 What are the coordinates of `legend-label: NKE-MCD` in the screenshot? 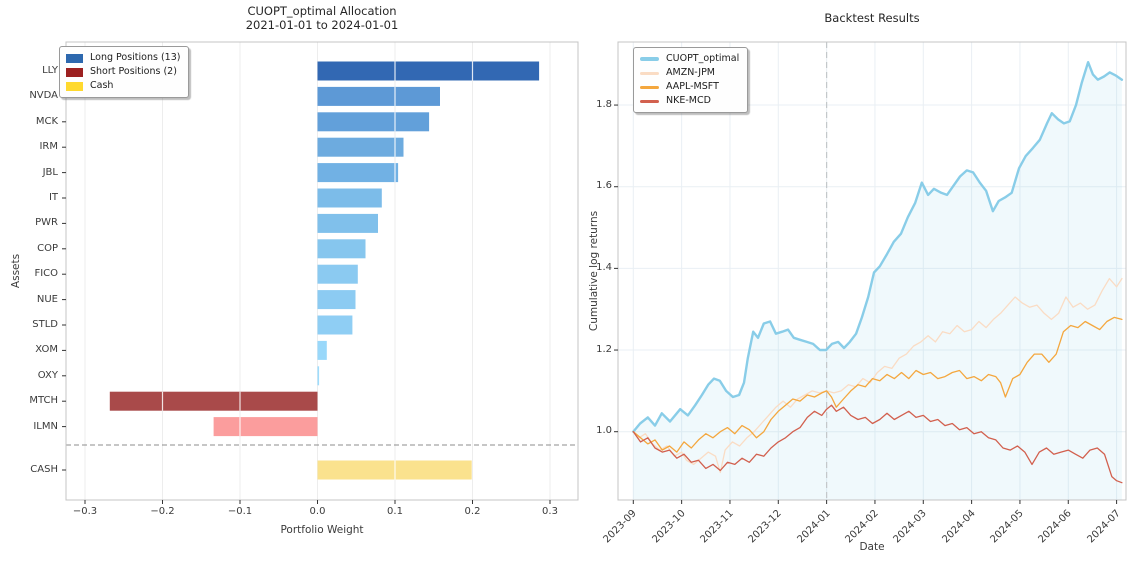 It's located at (688, 100).